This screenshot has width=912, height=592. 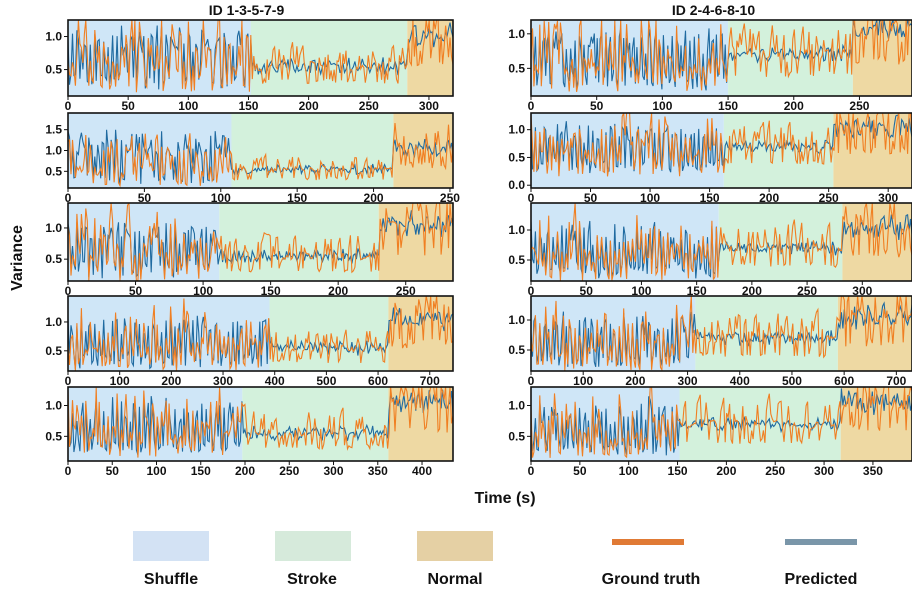 I want to click on y-tick-label: 0.0, so click(x=516, y=185).